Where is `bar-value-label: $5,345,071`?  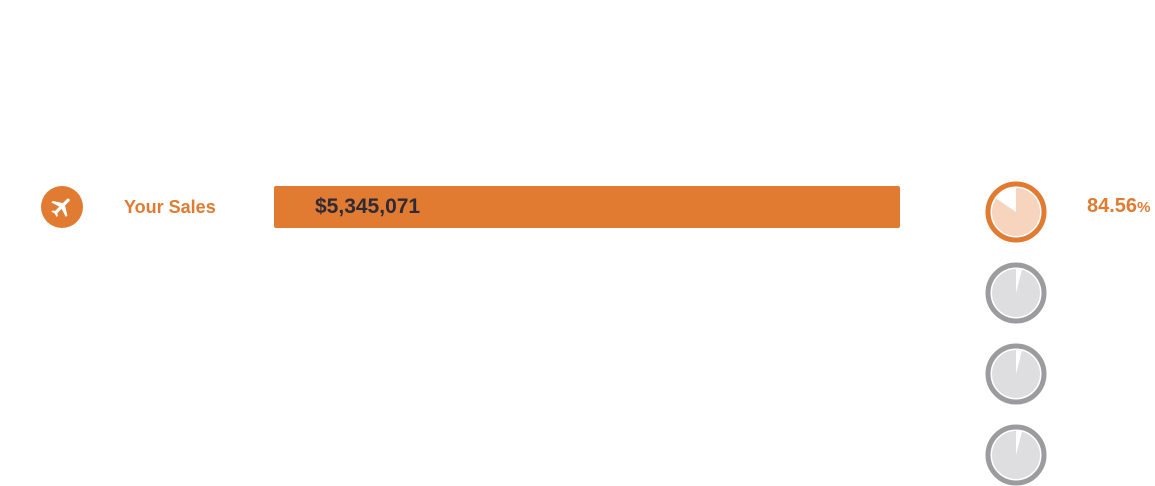
bar-value-label: $5,345,071 is located at coordinates (368, 206).